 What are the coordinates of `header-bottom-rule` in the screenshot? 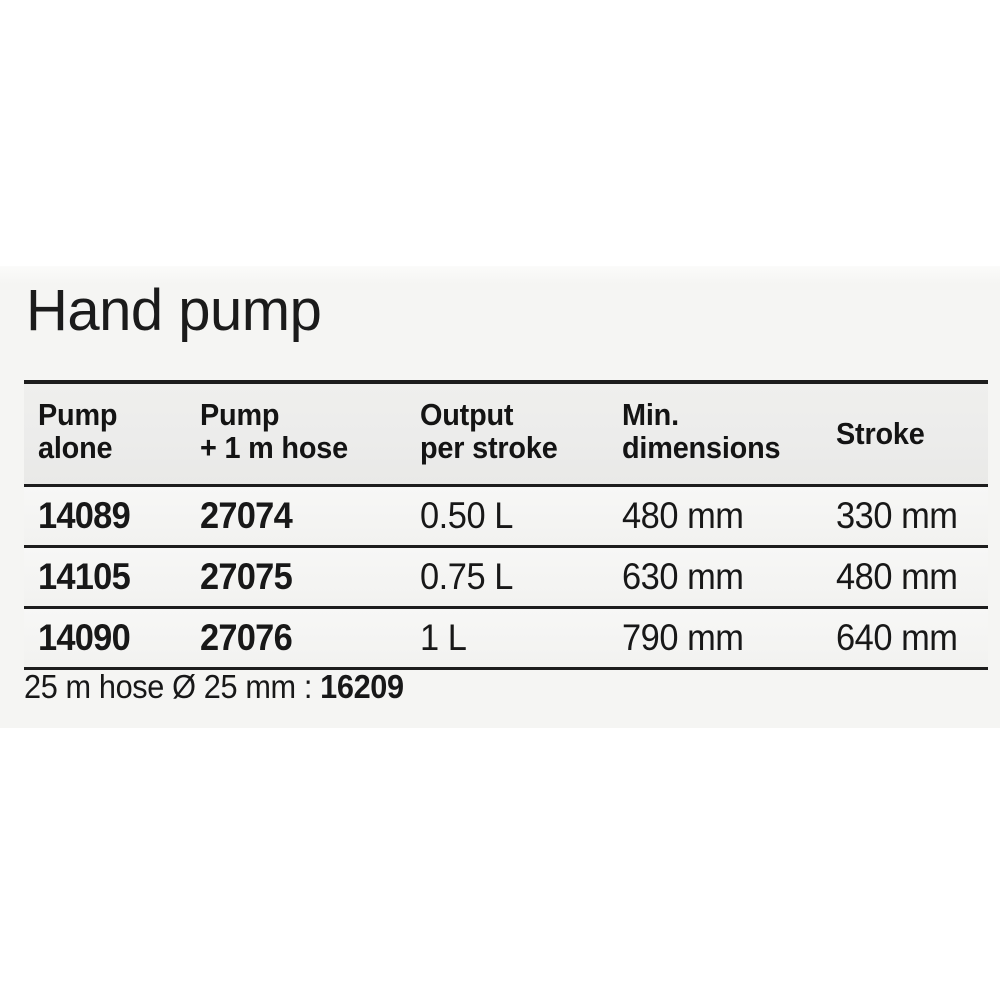 It's located at (506, 485).